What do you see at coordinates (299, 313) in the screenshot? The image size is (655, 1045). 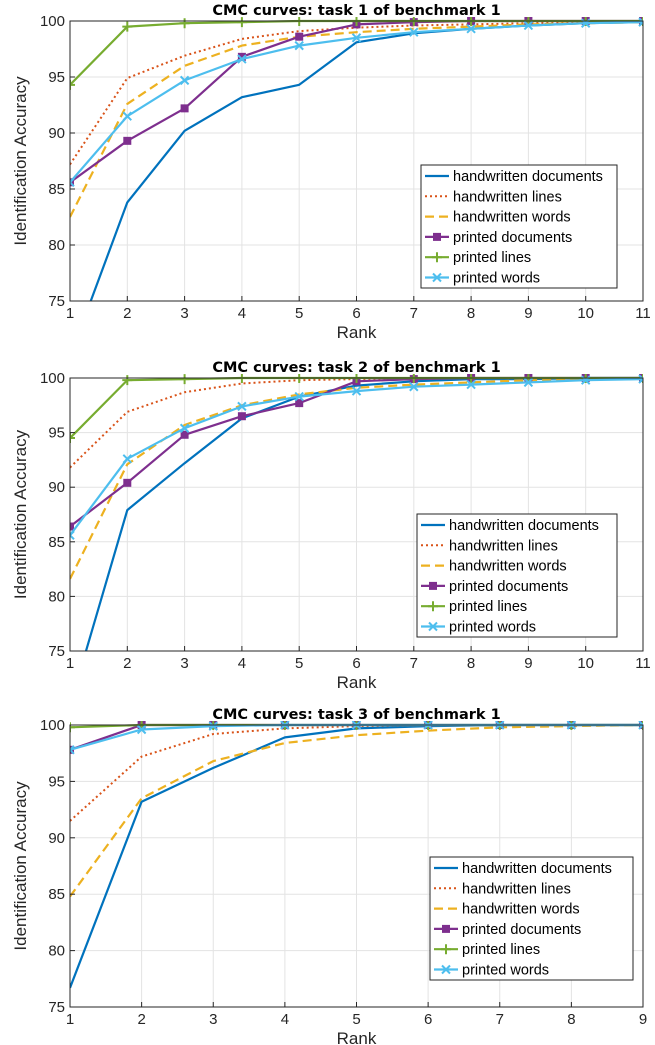 I see `x-tick-label: 5` at bounding box center [299, 313].